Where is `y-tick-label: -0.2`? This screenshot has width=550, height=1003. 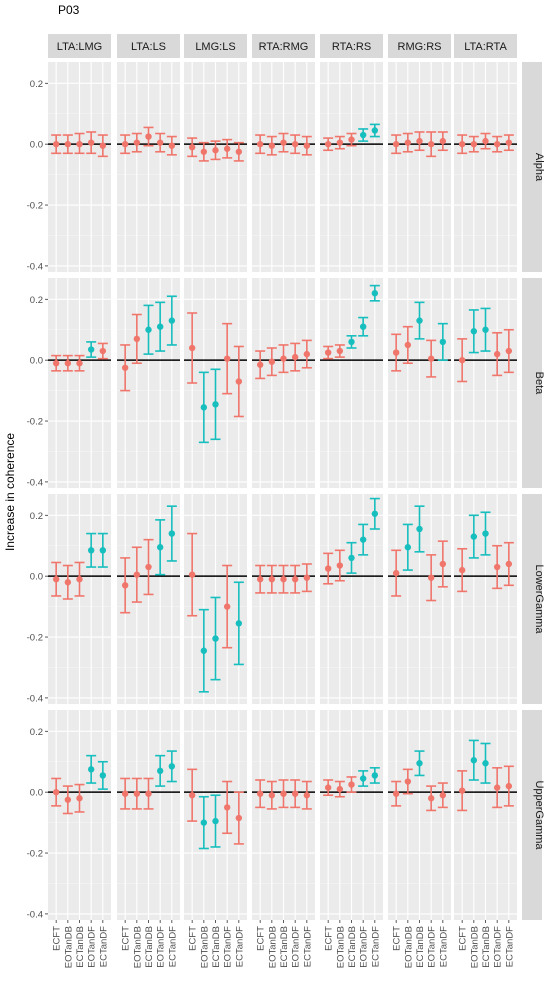 y-tick-label: -0.2 is located at coordinates (35, 638).